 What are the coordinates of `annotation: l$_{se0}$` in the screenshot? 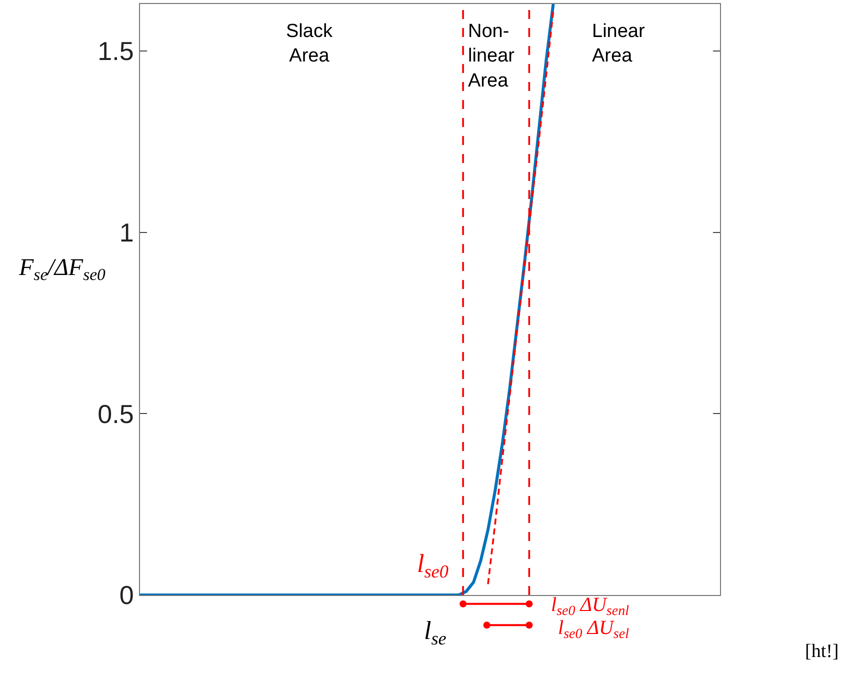 It's located at (432, 565).